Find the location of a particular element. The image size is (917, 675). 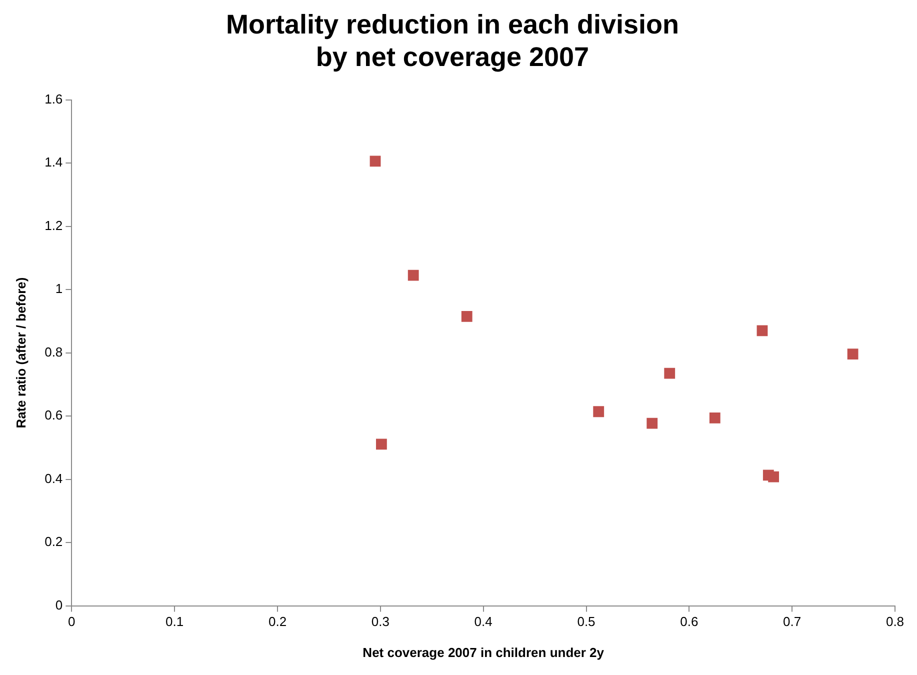

x-tick-label: 0.3 is located at coordinates (380, 622).